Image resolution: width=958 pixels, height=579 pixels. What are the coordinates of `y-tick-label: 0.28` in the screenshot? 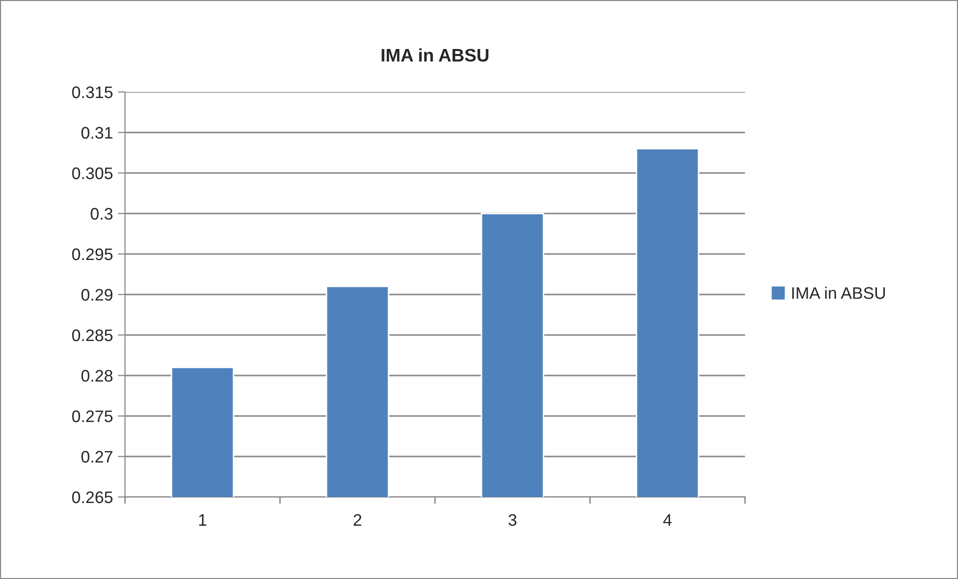 It's located at (96, 376).